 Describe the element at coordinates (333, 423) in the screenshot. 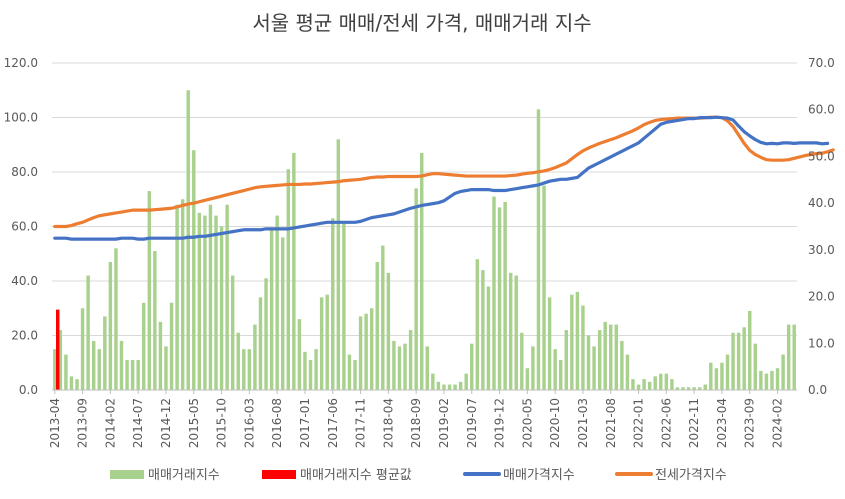

I see `x-tick-label: 2017-06` at that location.